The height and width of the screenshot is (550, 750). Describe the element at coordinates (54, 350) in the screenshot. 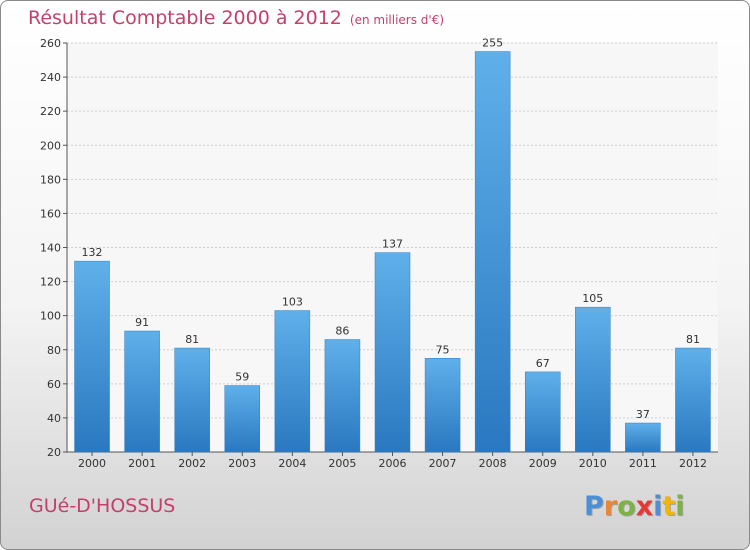

I see `y-tick-label: 80` at that location.